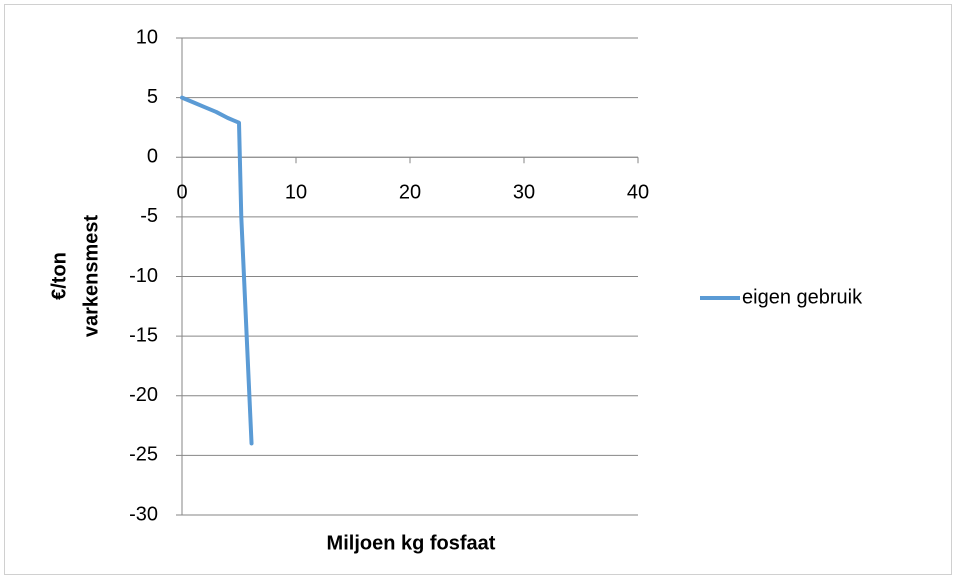  What do you see at coordinates (181, 193) in the screenshot?
I see `x-tick-label: 0` at bounding box center [181, 193].